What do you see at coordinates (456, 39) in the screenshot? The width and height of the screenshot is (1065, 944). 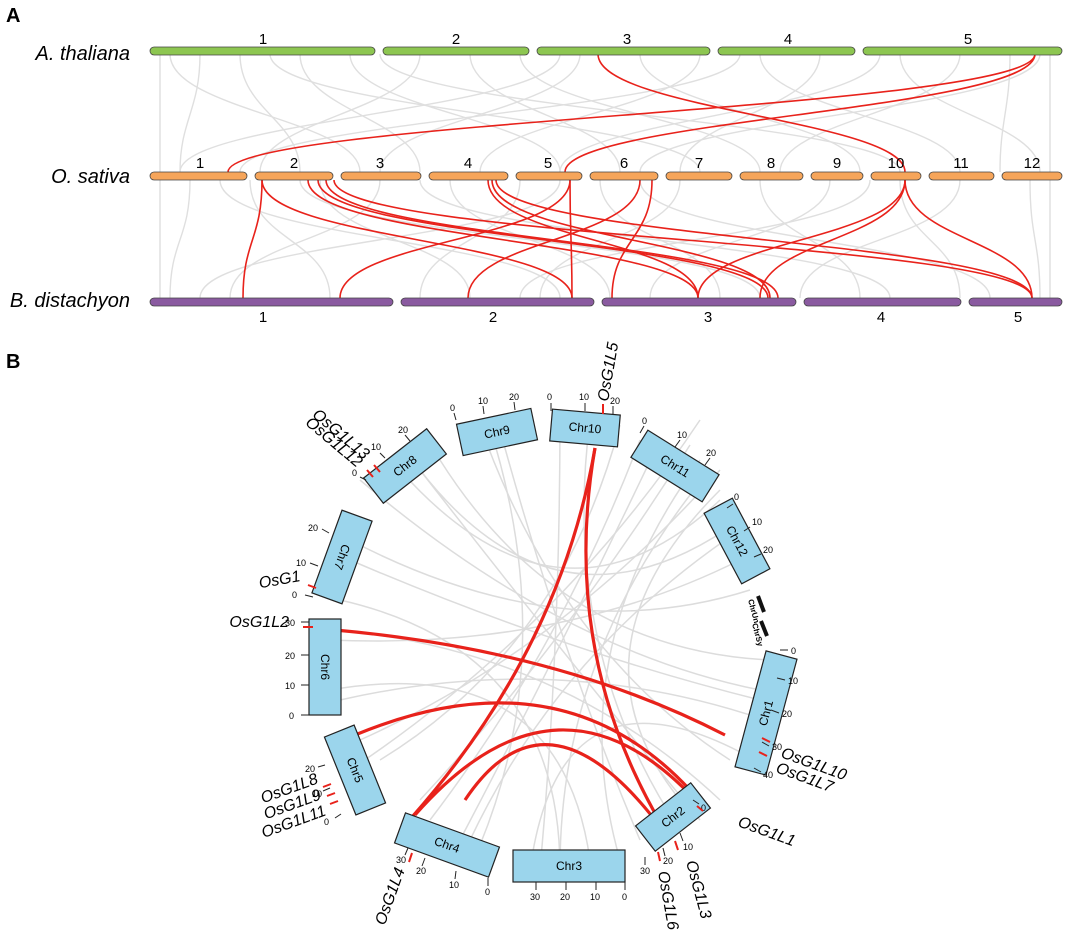 I see `ath-chr-label: 2` at bounding box center [456, 39].